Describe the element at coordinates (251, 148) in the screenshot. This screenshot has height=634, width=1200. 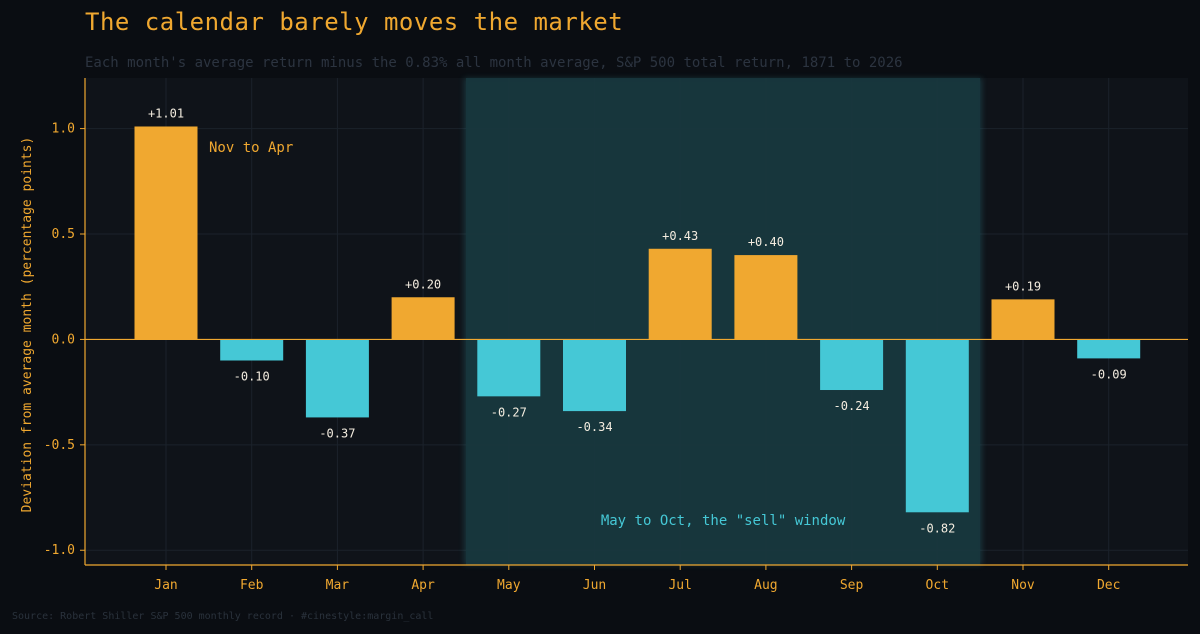
I see `annotation-nov-apr: Nov to Apr` at that location.